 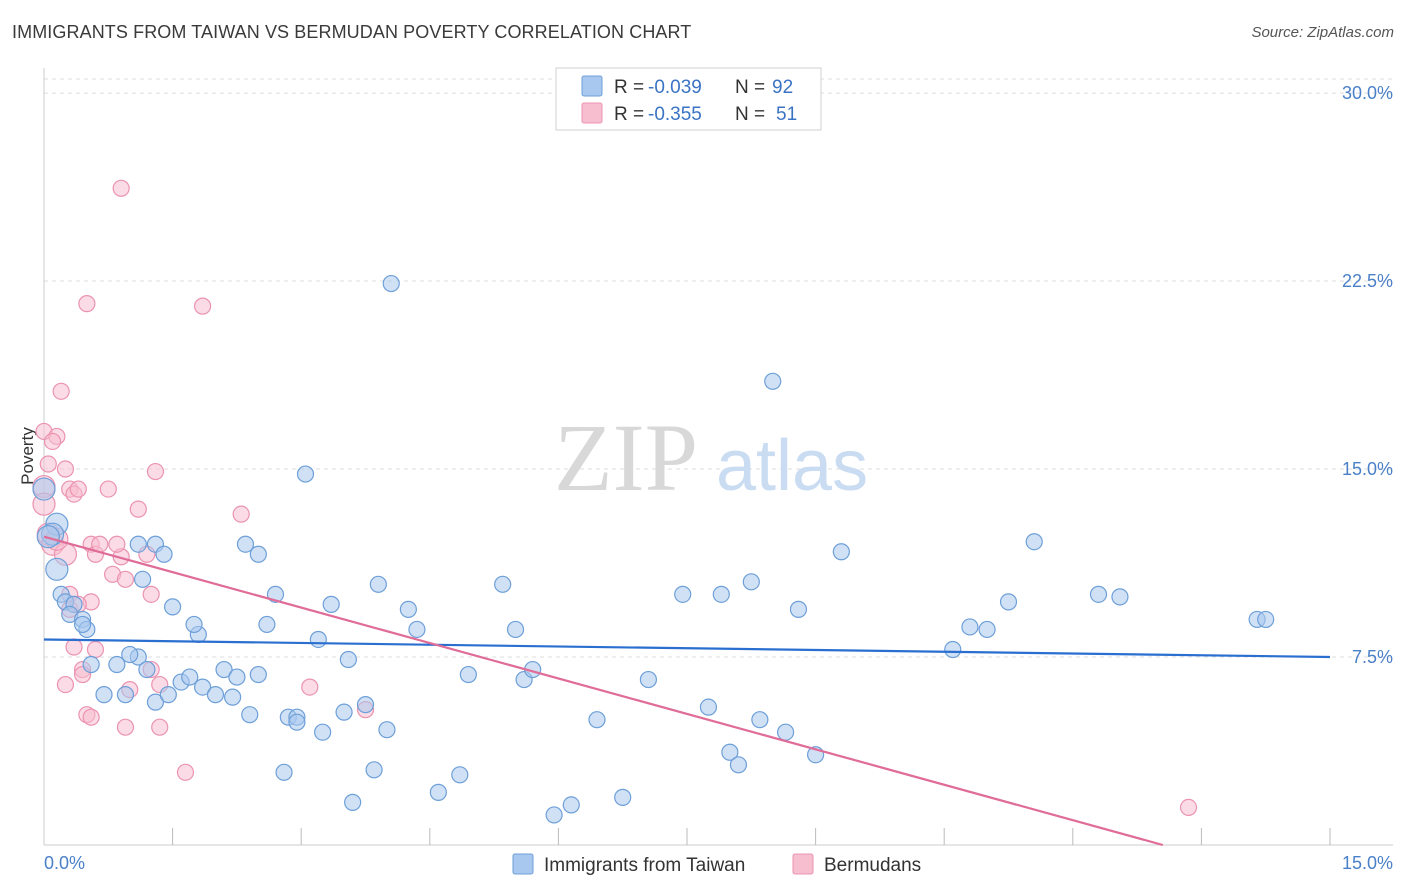 I want to click on legend-n-label-2: N =, so click(x=750, y=114).